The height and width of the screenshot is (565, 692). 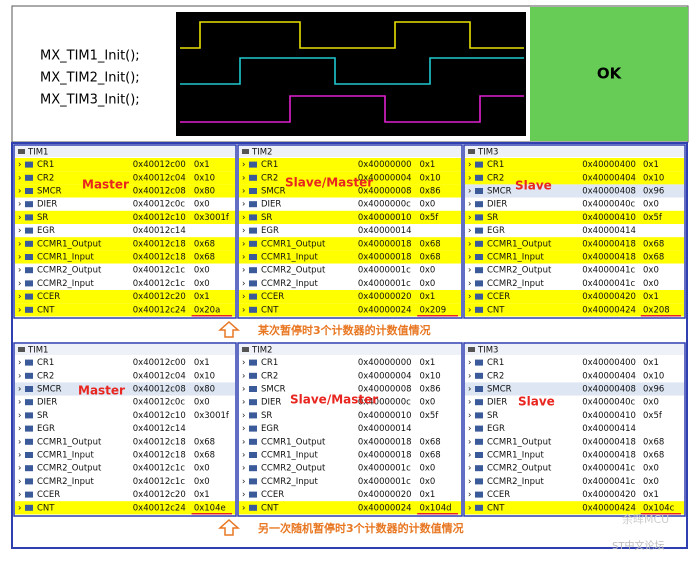 I want to click on icon, so click(x=21, y=349).